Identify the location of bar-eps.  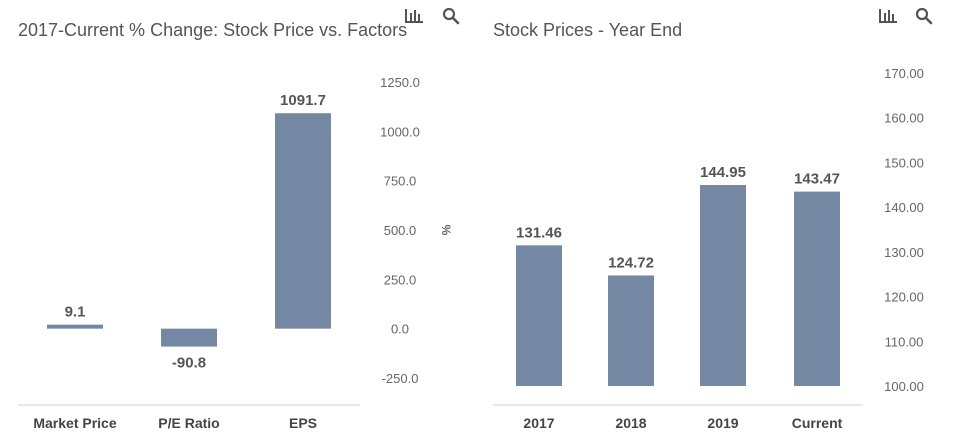
(303, 221).